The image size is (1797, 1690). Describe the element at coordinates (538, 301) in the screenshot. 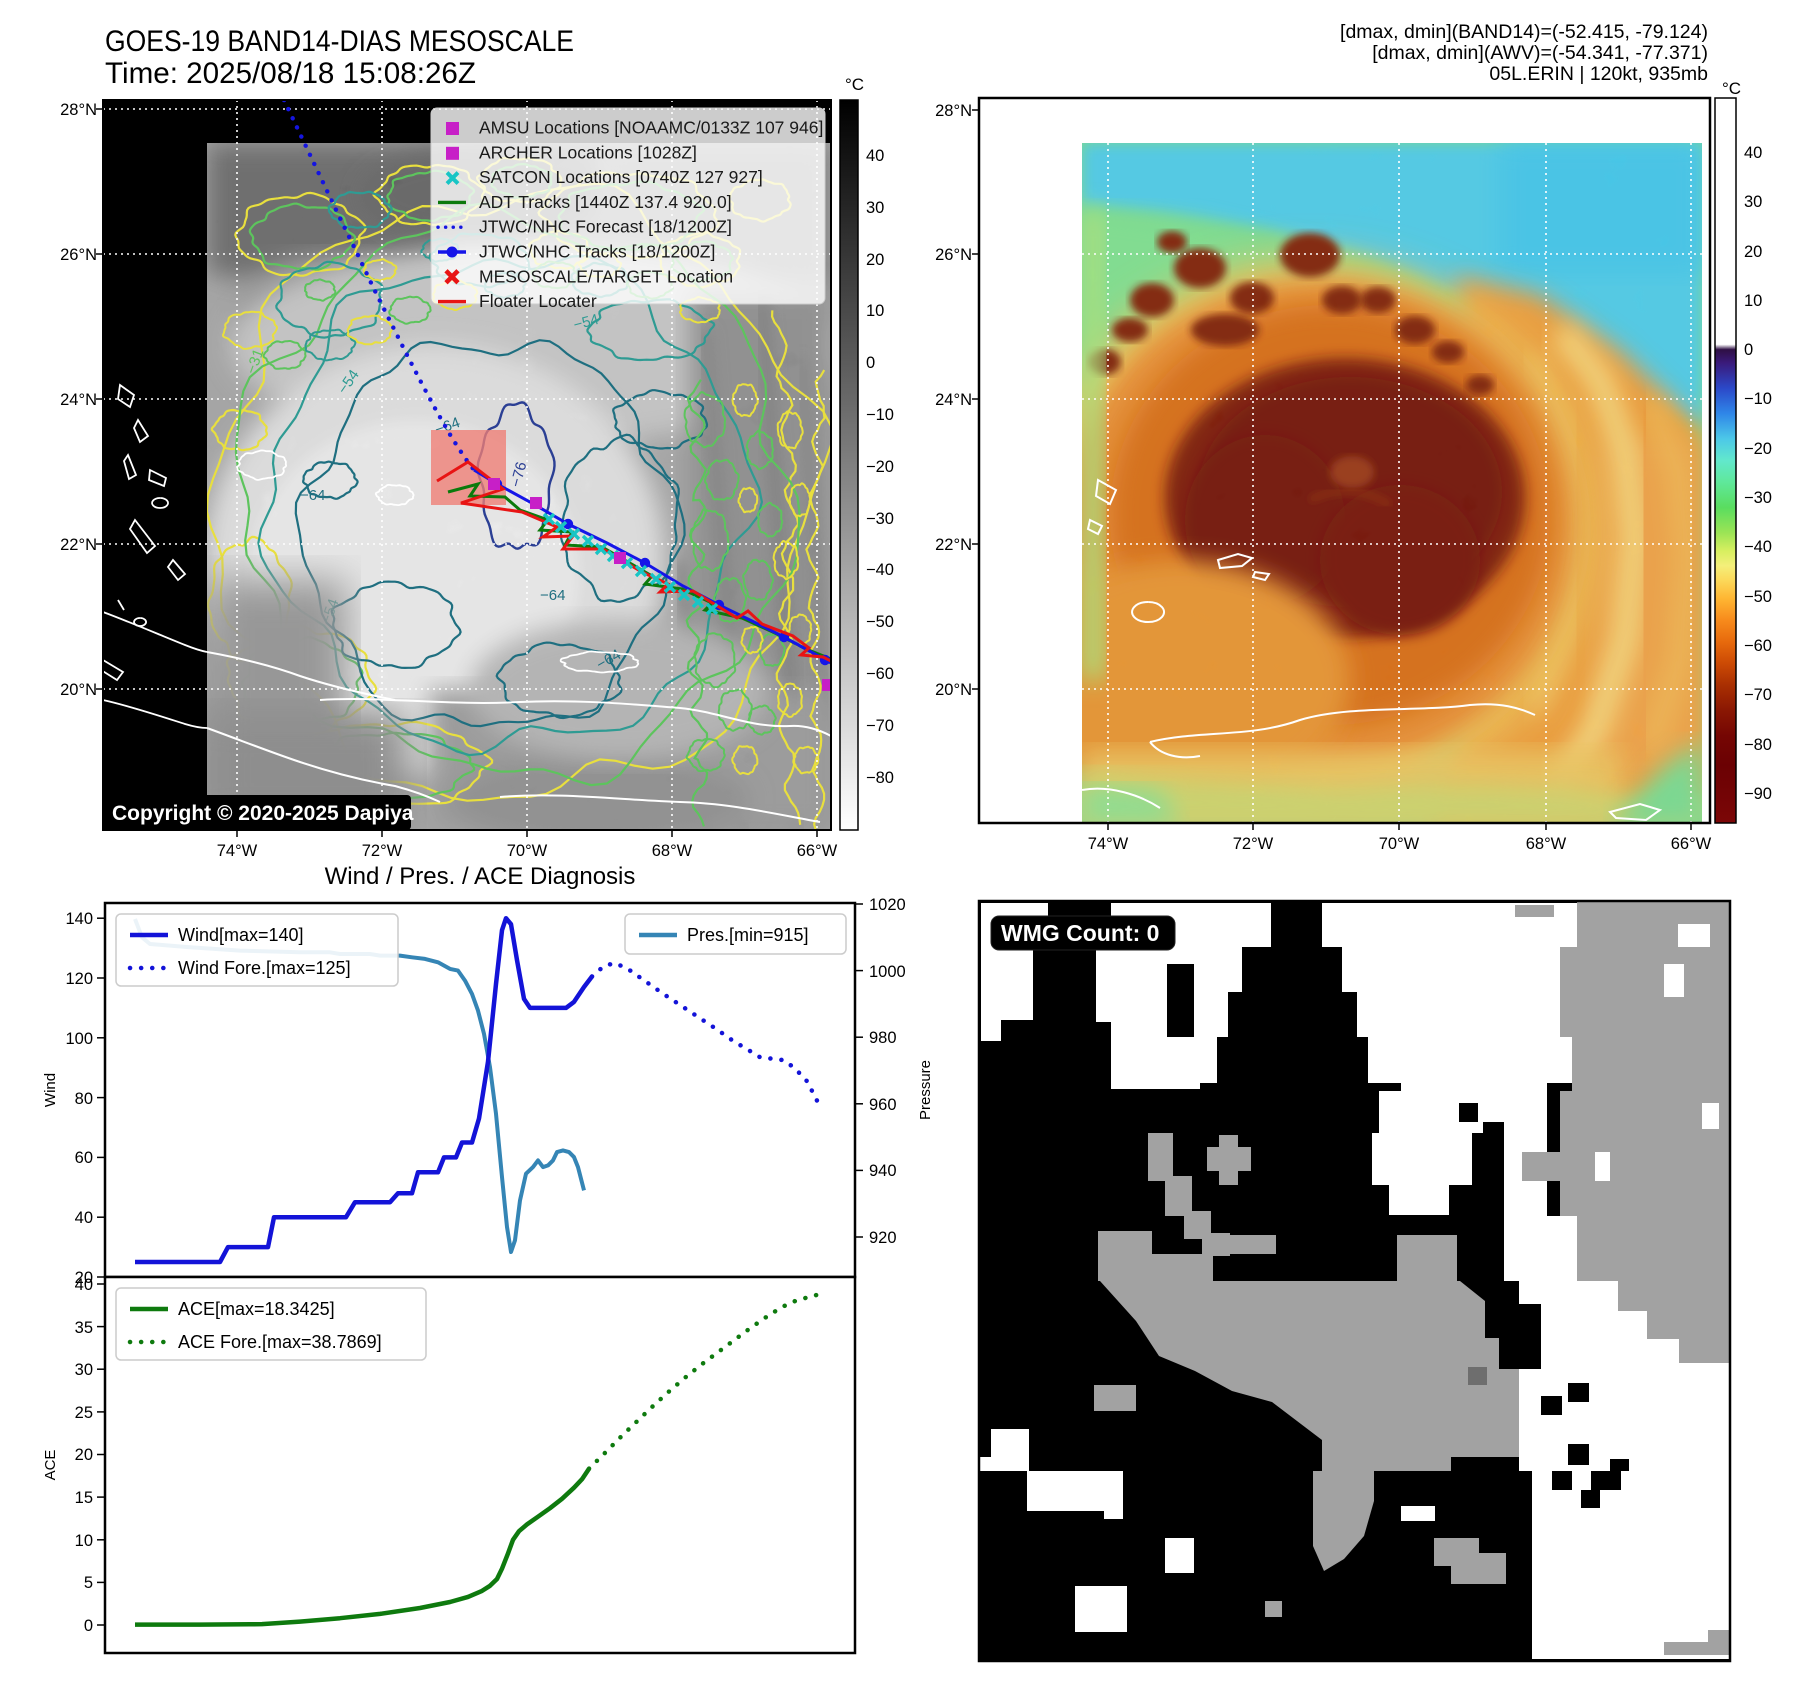

I see `svg-text: Floater Locater` at that location.